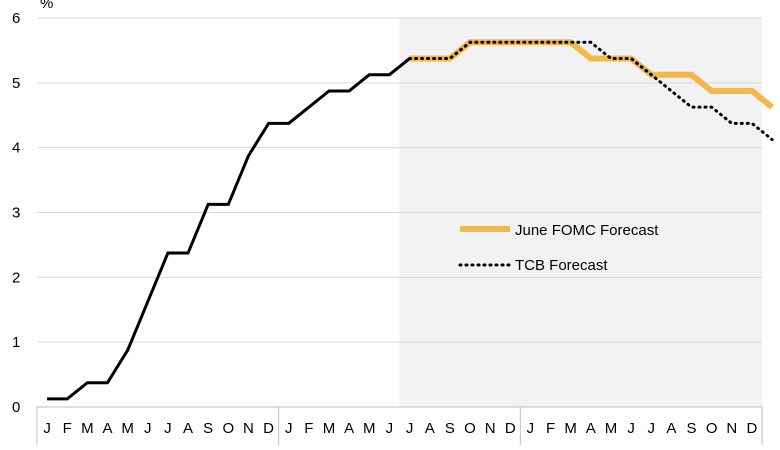 The image size is (780, 450). I want to click on tcb-forecast-line, so click(591, 91).